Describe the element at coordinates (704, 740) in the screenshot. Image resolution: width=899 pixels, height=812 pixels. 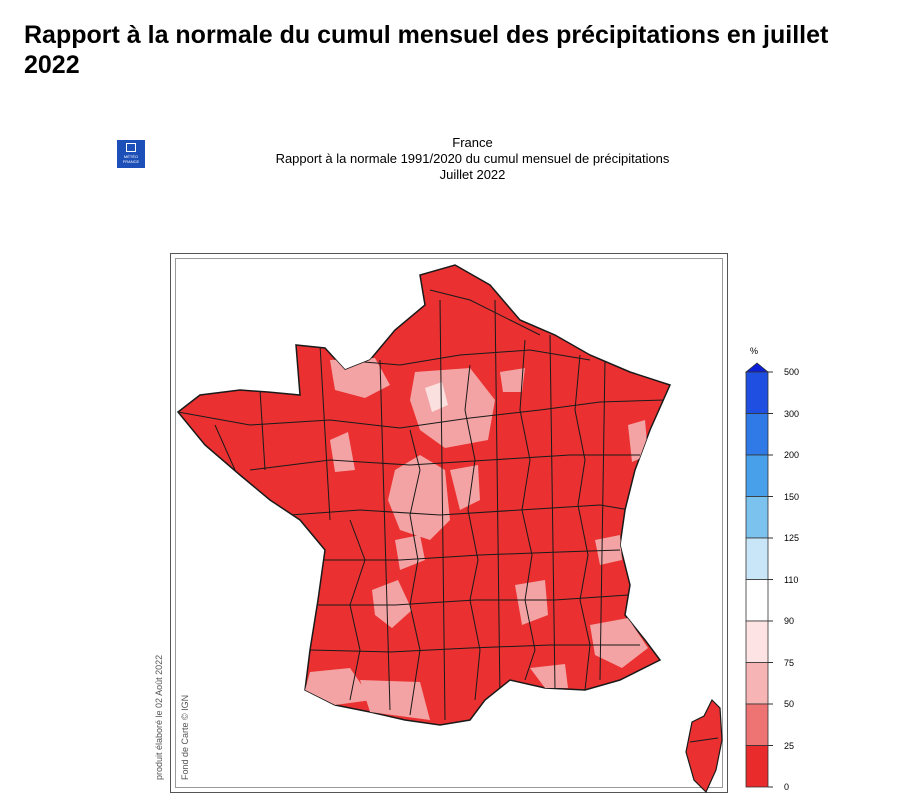
I see `corsica-border` at that location.